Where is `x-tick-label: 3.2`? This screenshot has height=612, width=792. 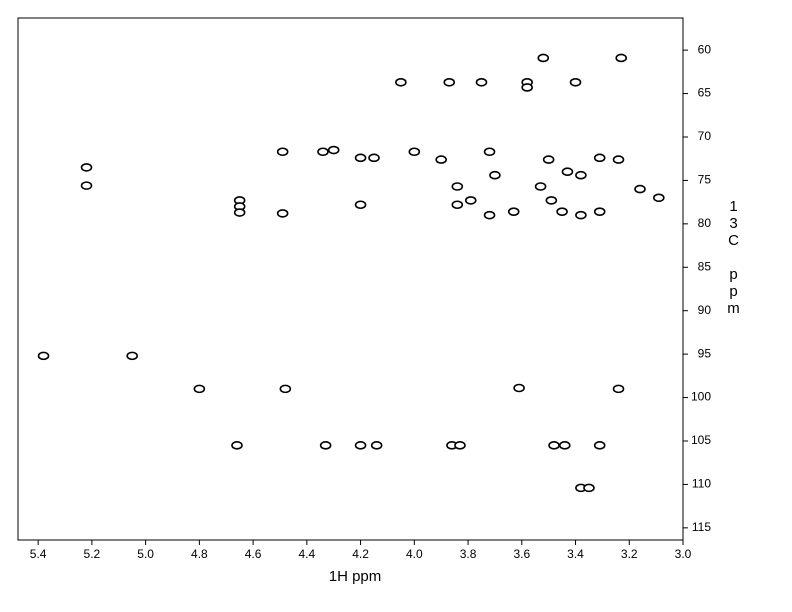 x-tick-label: 3.2 is located at coordinates (629, 554).